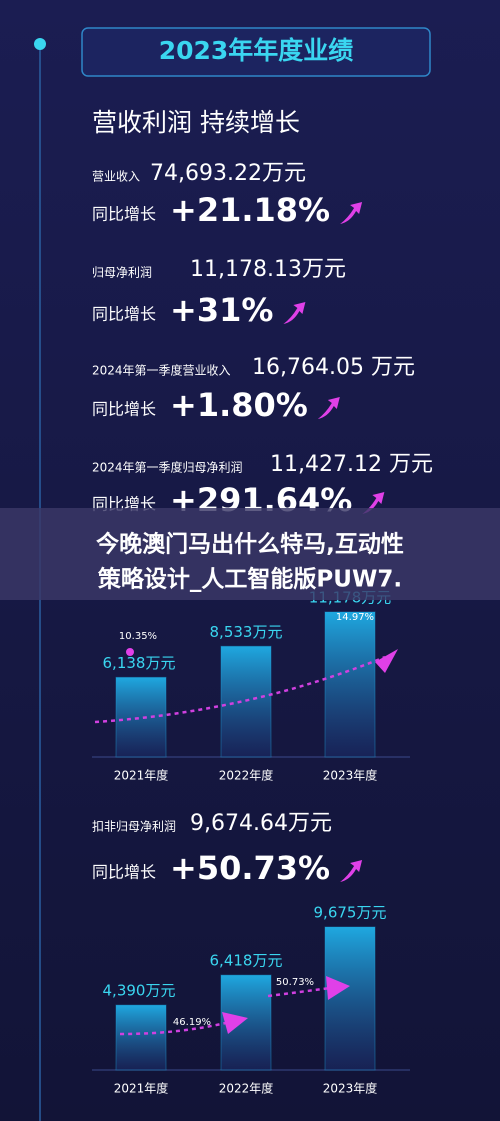 This screenshot has width=500, height=1121. Describe the element at coordinates (268, 269) in the screenshot. I see `stat-value: 11,178.13万元` at that location.